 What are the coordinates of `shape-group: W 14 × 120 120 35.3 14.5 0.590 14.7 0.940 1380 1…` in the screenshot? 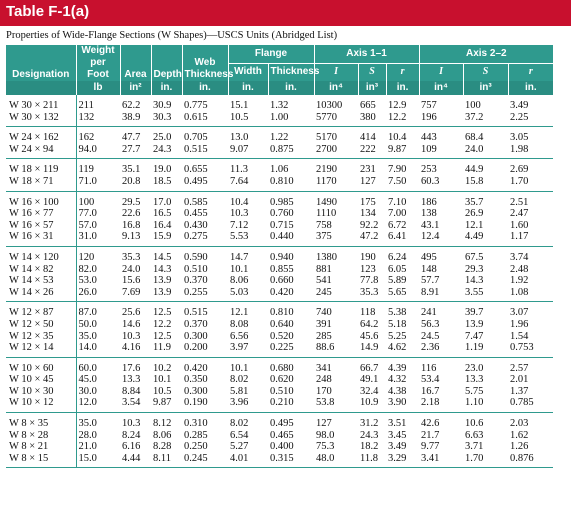 It's located at (280, 274).